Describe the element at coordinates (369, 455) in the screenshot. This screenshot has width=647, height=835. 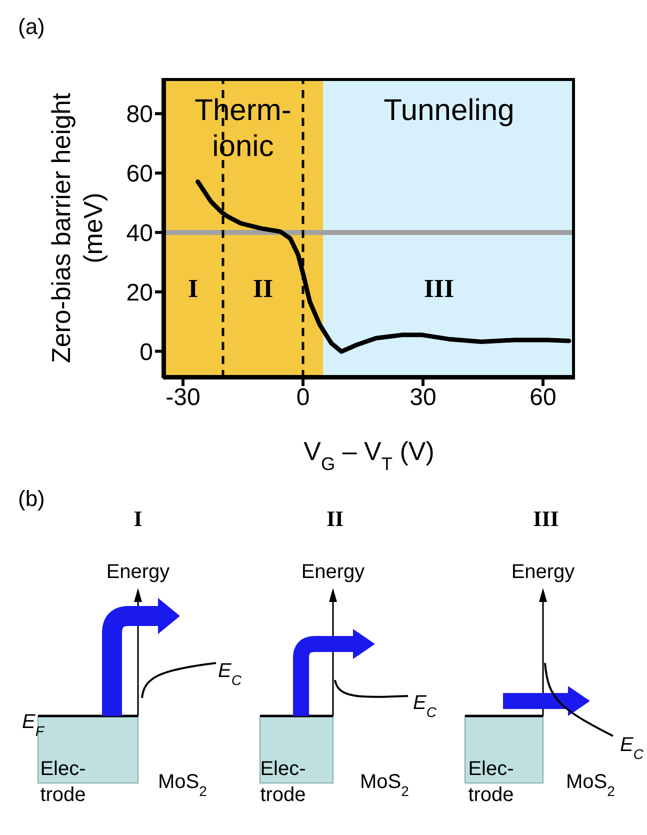
I see `x-axis-title: V$_{G}$ – V$_{T}$ (V)` at that location.